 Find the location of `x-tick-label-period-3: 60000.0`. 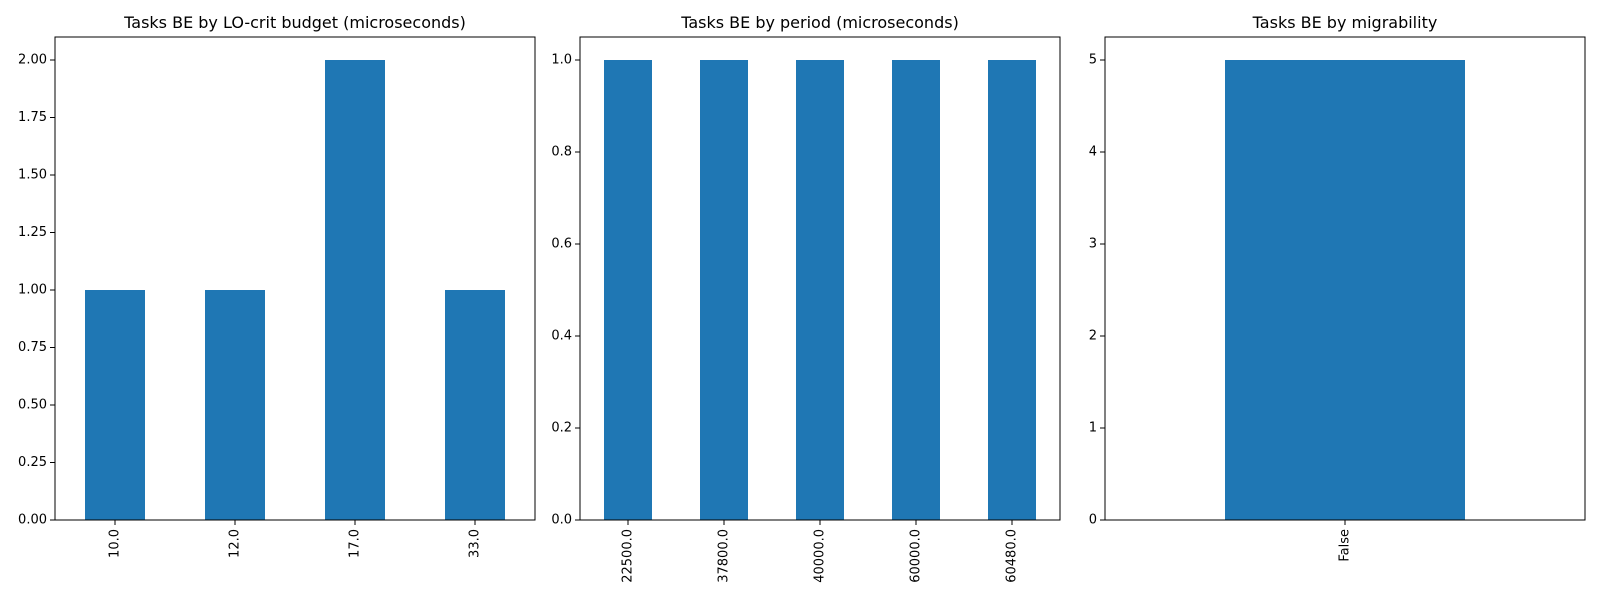

x-tick-label-period-3: 60000.0 is located at coordinates (916, 556).